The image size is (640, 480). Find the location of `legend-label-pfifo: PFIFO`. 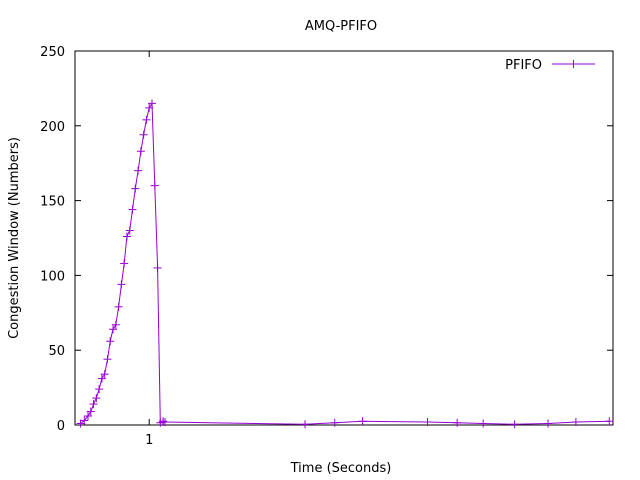

legend-label-pfifo: PFIFO is located at coordinates (523, 65).